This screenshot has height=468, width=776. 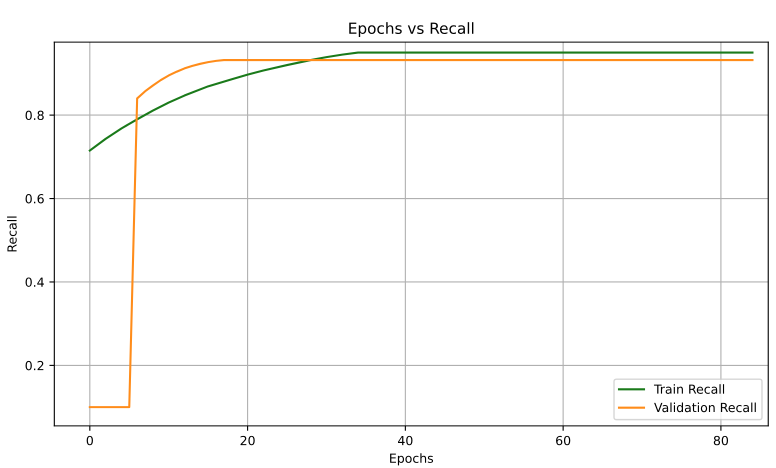 I want to click on x-axis-title: Epochs, so click(x=412, y=459).